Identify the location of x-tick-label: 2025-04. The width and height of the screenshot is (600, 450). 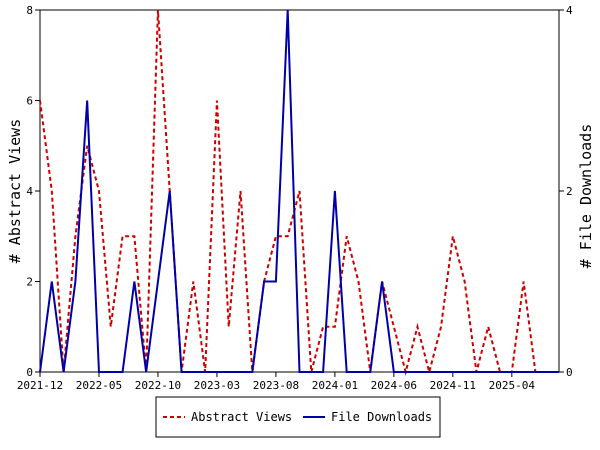
(512, 385).